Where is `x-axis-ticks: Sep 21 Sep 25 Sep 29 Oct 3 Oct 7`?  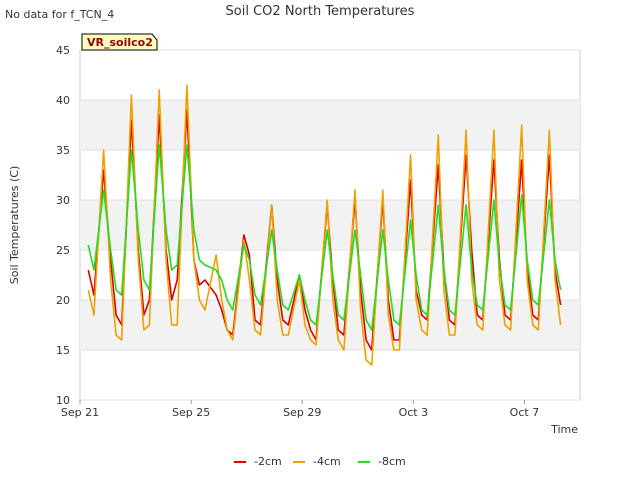
x-axis-ticks: Sep 21 Sep 25 Sep 29 Oct 3 Oct 7 is located at coordinates (300, 409).